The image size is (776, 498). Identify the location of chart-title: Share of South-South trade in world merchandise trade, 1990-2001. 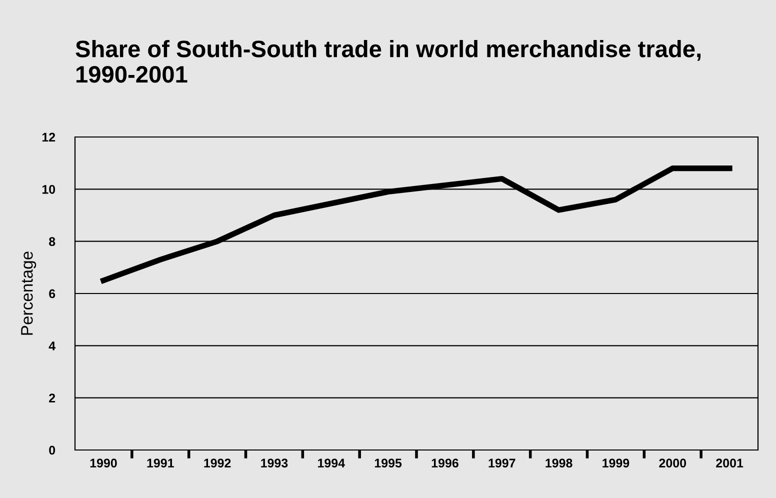
(388, 61).